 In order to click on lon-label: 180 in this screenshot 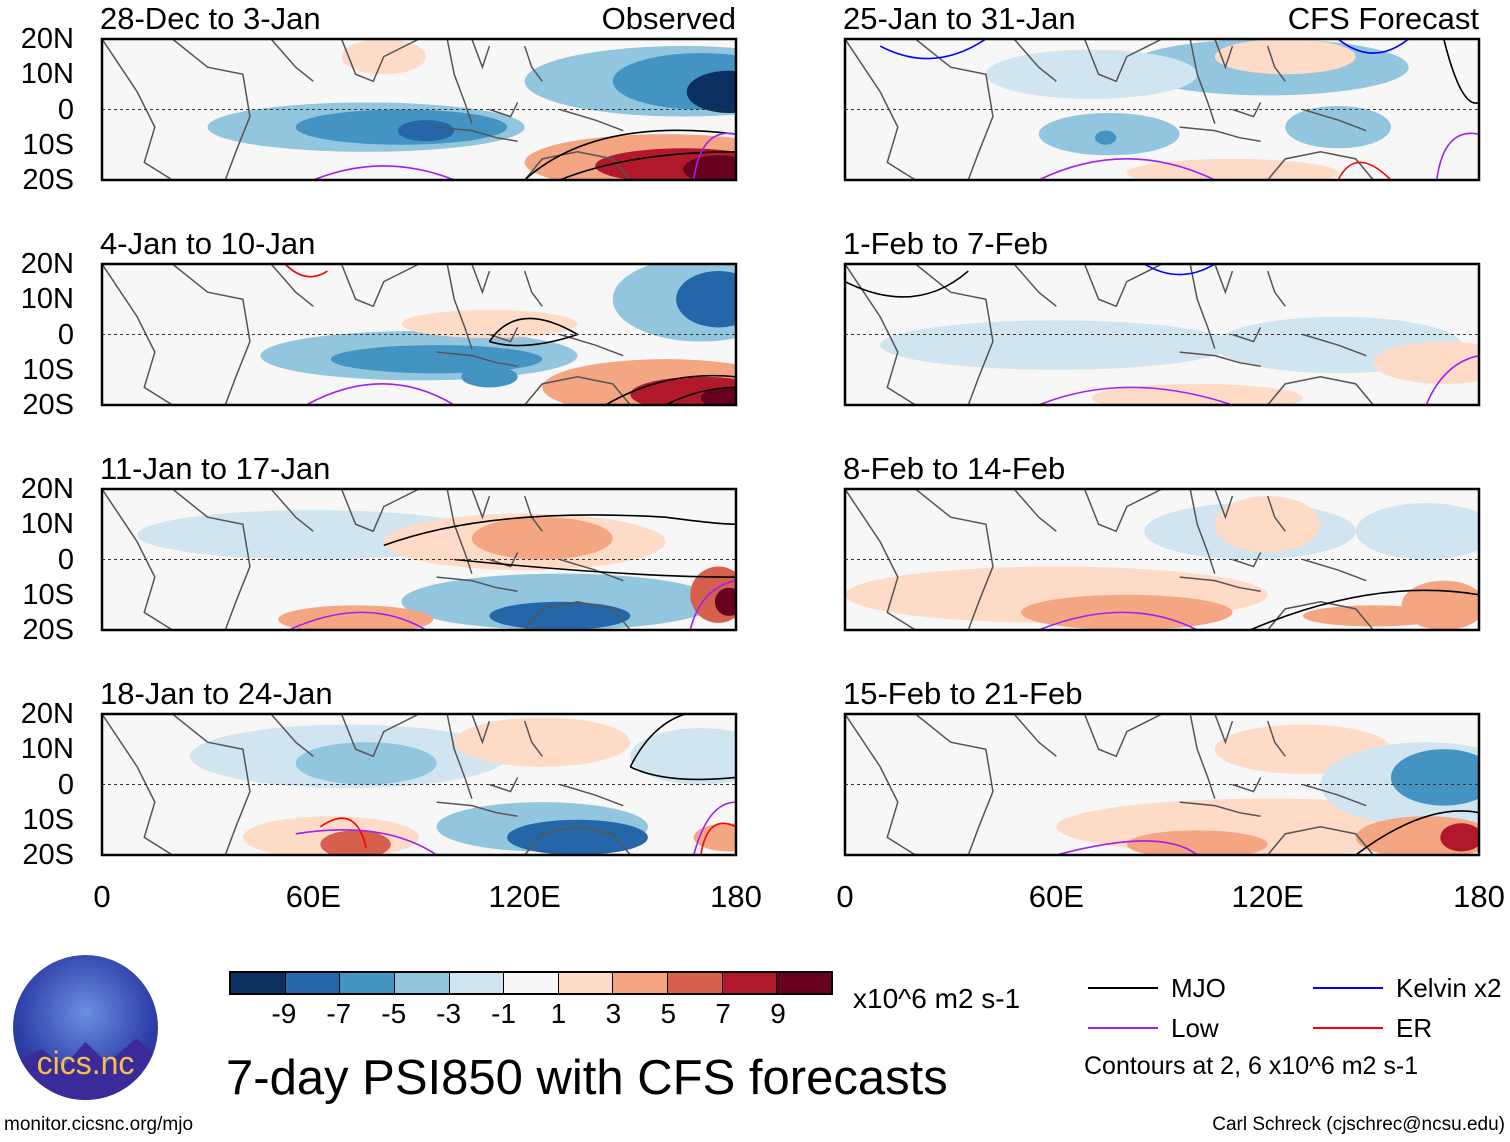, I will do `click(1479, 896)`.